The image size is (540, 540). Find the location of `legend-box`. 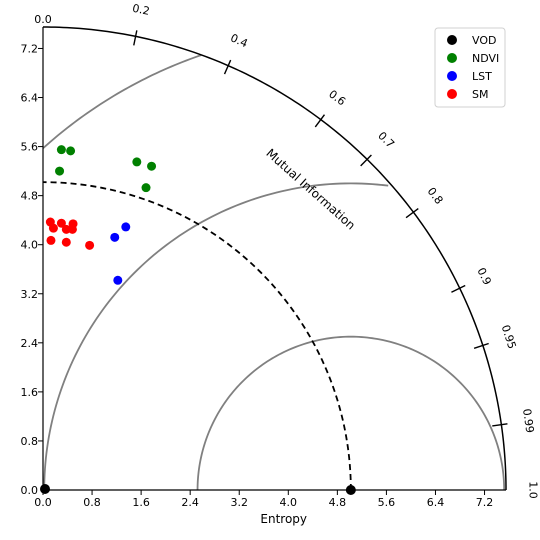

legend-box is located at coordinates (470, 67).